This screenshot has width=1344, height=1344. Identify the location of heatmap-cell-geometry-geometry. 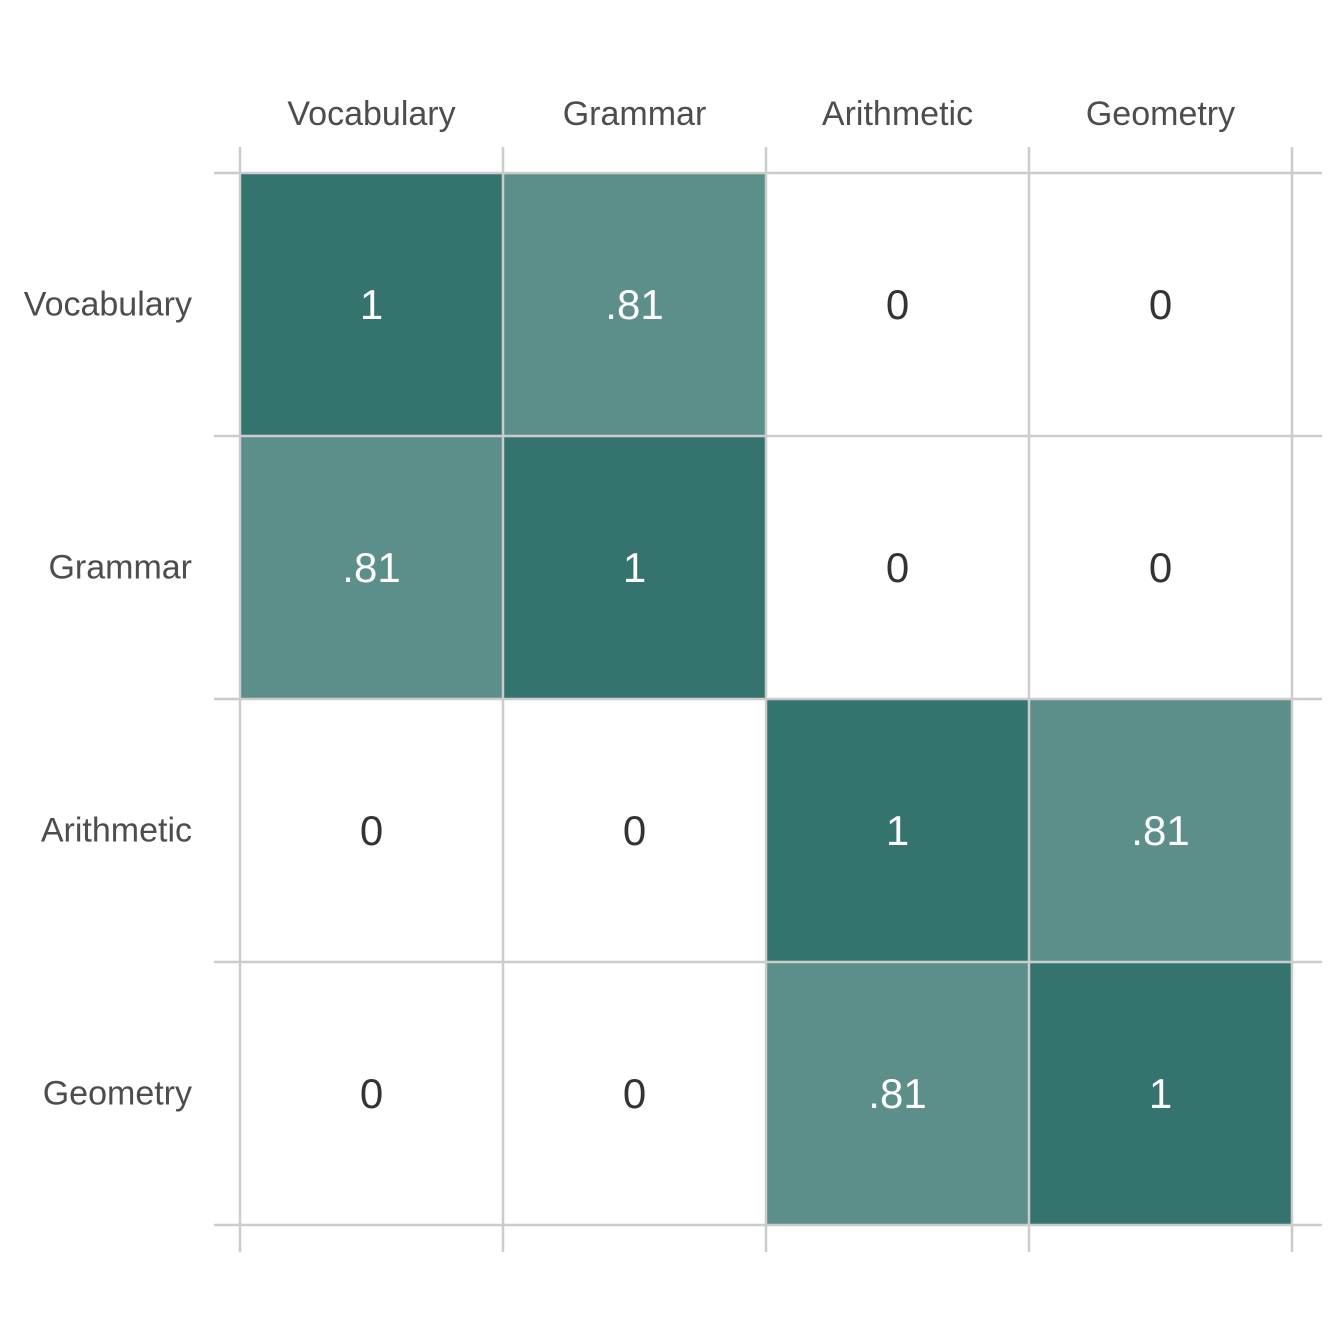
(1160, 1093).